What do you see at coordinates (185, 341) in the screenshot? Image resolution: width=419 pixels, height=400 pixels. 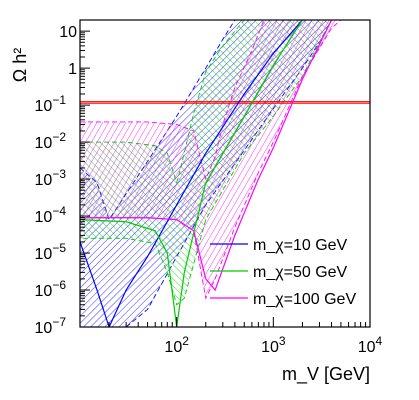 I see `x-tick-label-exponent: 2` at bounding box center [185, 341].